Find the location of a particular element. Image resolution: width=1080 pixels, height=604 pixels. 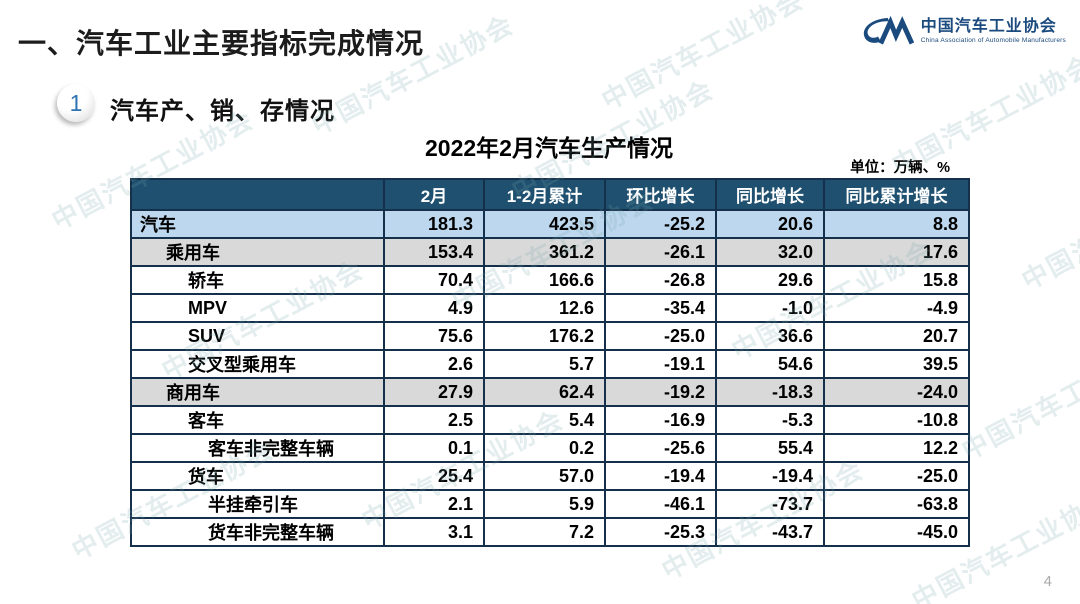

value-cell: -35.4 is located at coordinates (660, 308).